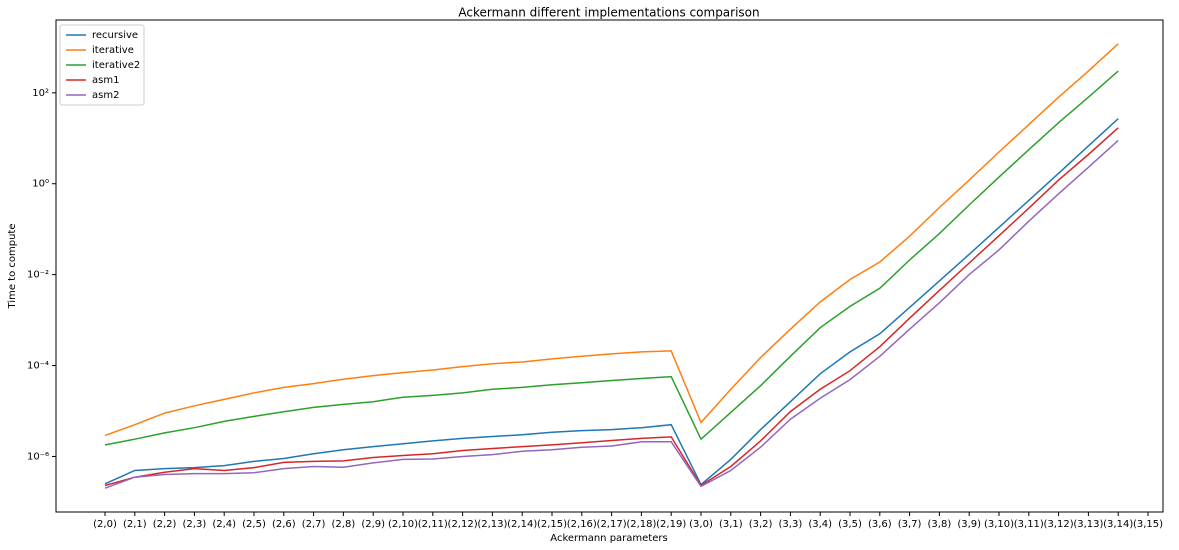 Image resolution: width=1179 pixels, height=550 pixels. I want to click on y-tick-label: 10⁻², so click(38, 275).